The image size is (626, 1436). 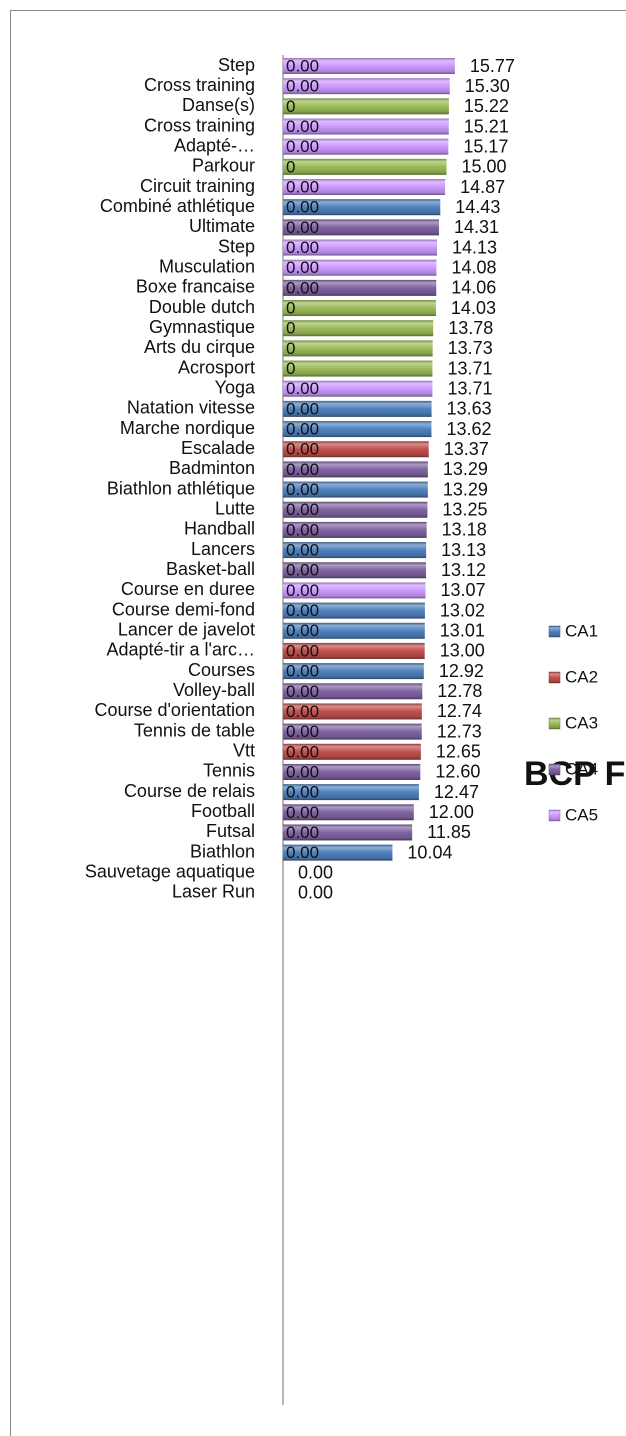 I want to click on value-label: 13.71, so click(x=469, y=388).